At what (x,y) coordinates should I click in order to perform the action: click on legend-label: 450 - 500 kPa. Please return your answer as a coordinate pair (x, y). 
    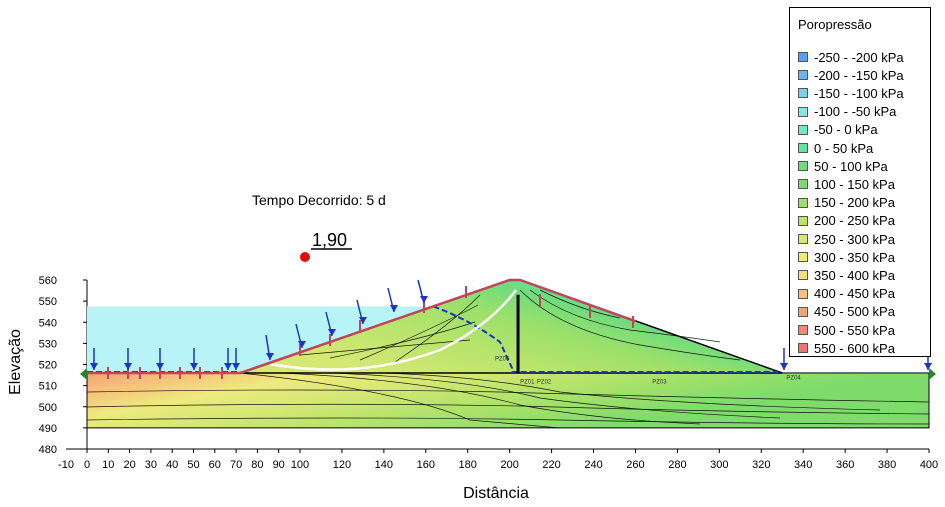
    Looking at the image, I should click on (854, 312).